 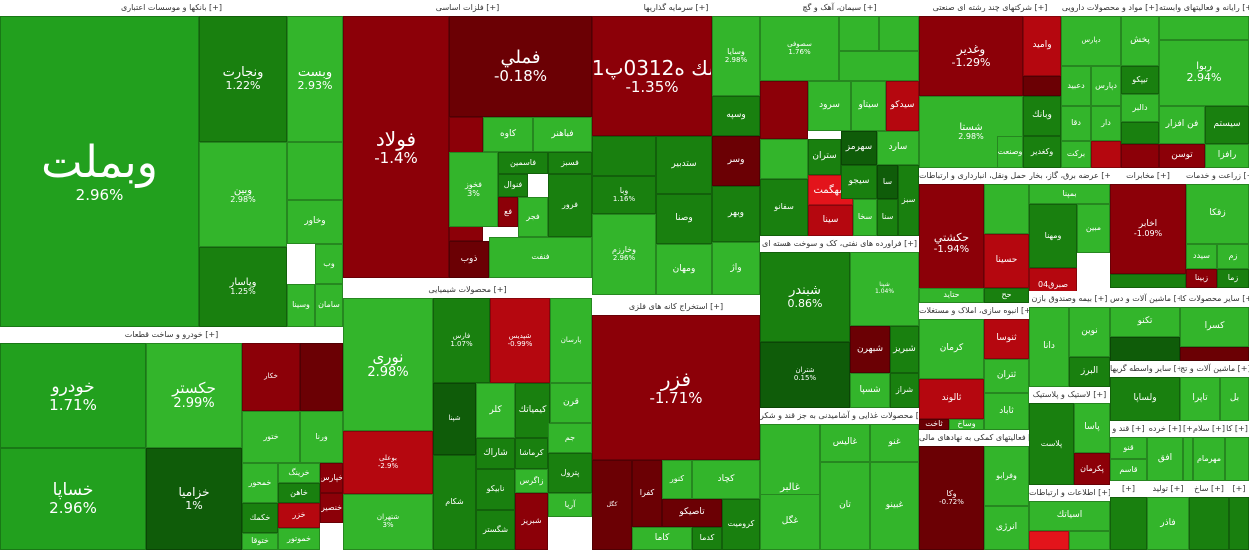 I want to click on sector-header: استخراج کانه های فلزی [+], so click(x=676, y=307).